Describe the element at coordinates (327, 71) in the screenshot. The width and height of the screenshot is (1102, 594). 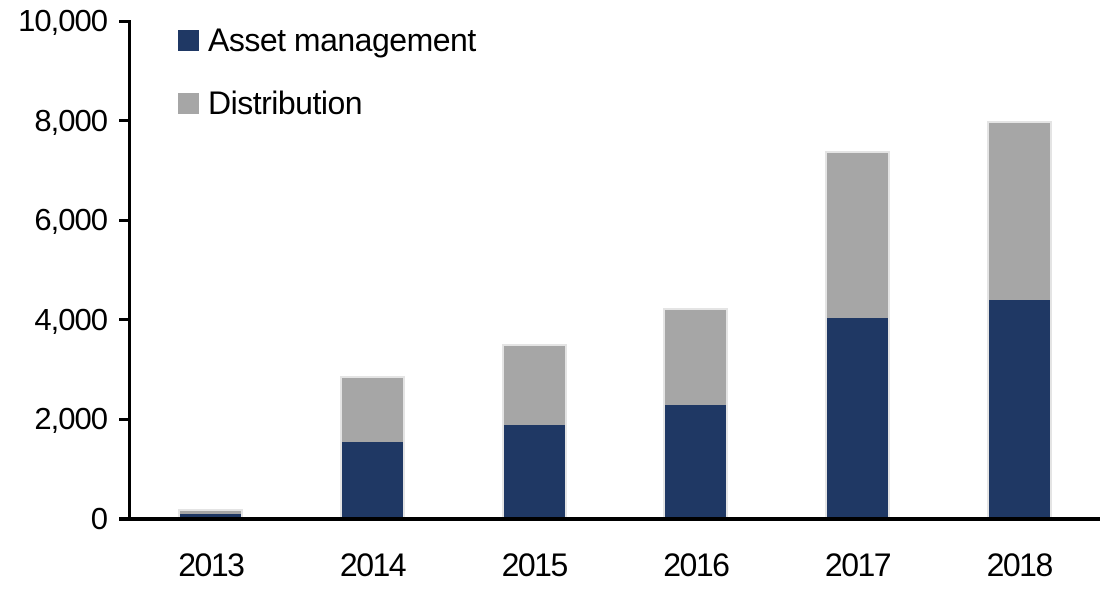
I see `legend: Asset management Distribution` at that location.